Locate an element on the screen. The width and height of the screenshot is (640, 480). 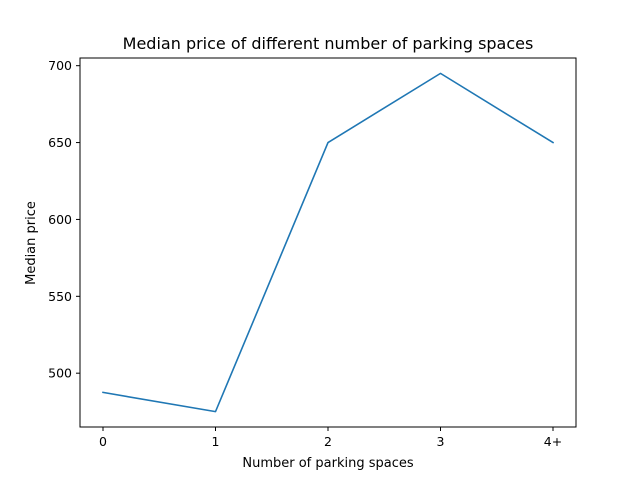
y-tick-label: 500 is located at coordinates (60, 373).